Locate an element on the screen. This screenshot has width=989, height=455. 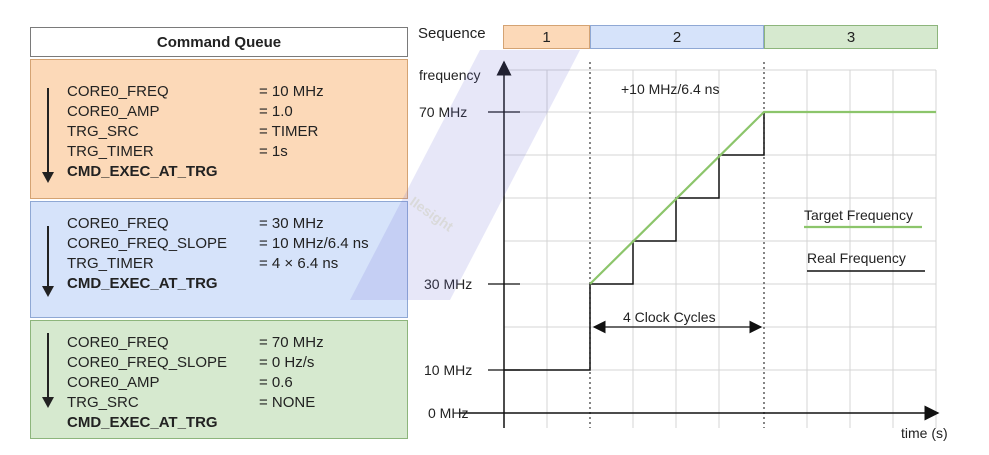
sequence-step-1: 1 is located at coordinates (546, 37).